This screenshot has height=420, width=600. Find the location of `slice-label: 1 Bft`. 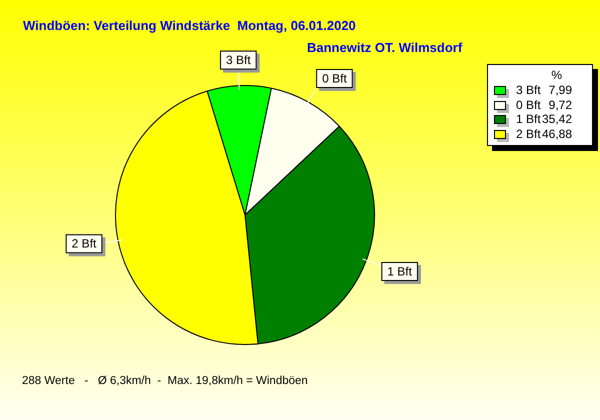

slice-label: 1 Bft is located at coordinates (400, 271).